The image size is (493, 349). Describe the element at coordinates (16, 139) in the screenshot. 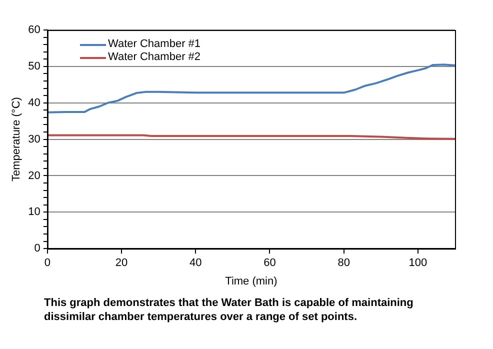

I see `y-axis-title: Temperature (°C)` at that location.